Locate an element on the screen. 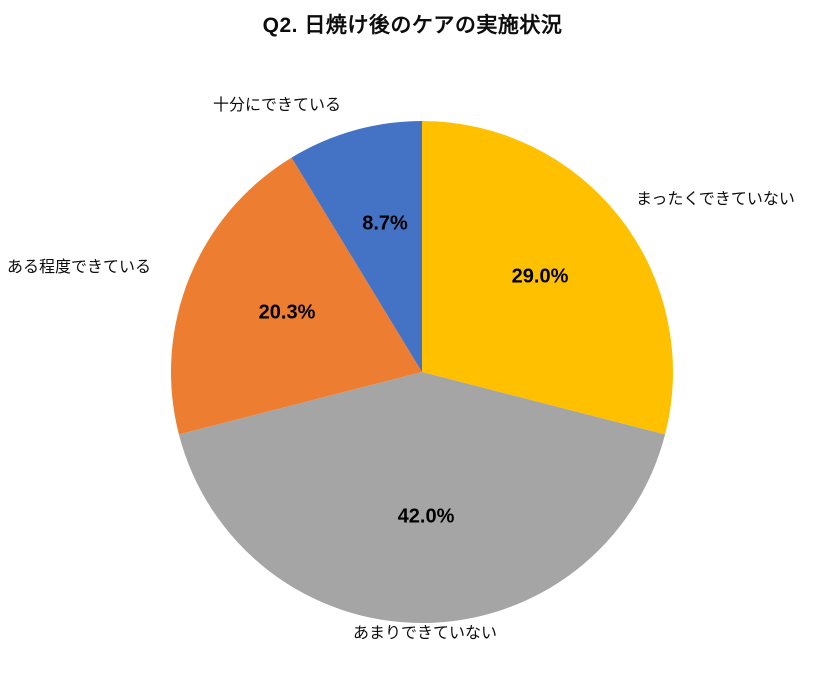 The image size is (825, 687). slice-label-not-much: あまりできていない is located at coordinates (425, 633).